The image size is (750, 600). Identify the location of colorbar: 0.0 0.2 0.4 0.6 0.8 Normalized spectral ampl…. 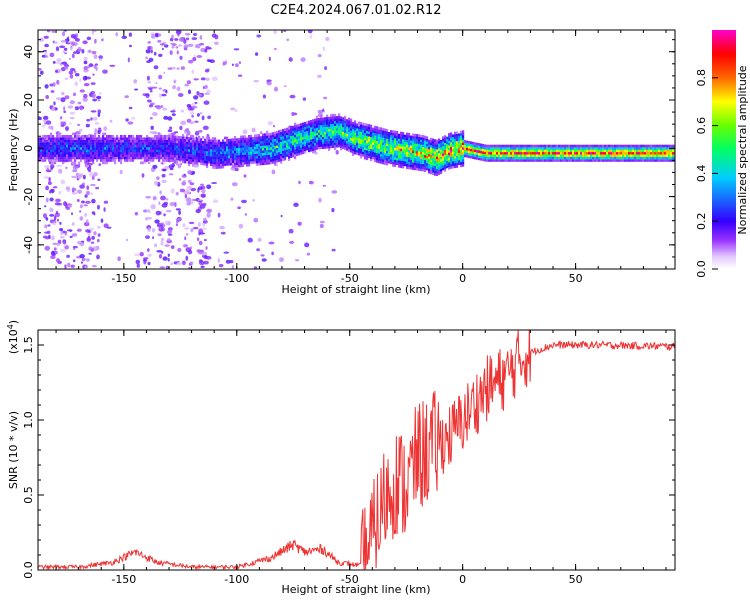
(722, 154).